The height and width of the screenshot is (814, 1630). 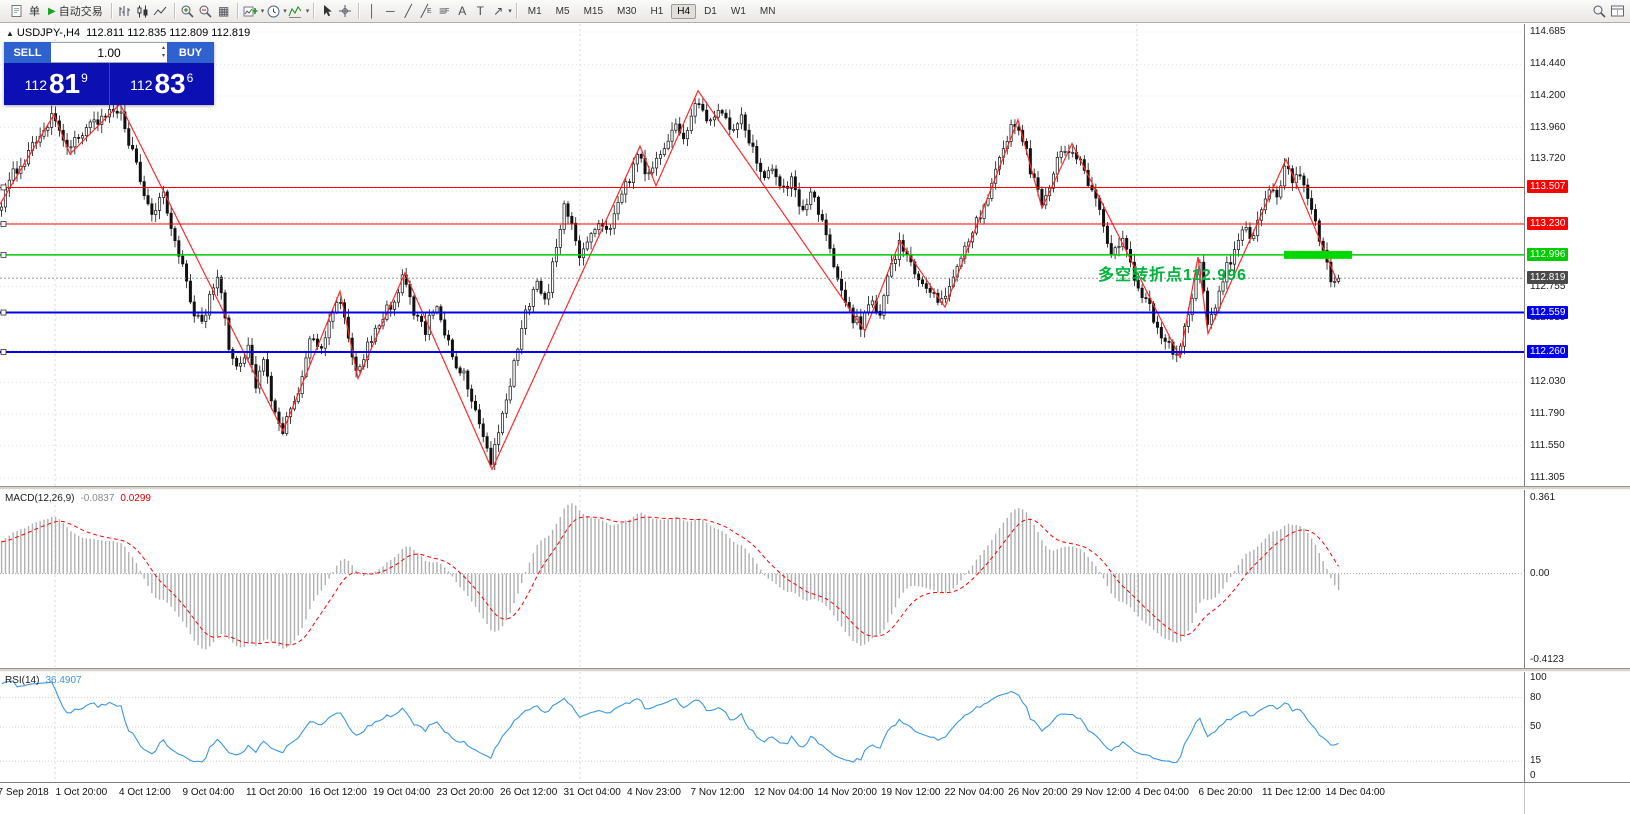 What do you see at coordinates (224, 11) in the screenshot?
I see `tile-windows-button: ▦` at bounding box center [224, 11].